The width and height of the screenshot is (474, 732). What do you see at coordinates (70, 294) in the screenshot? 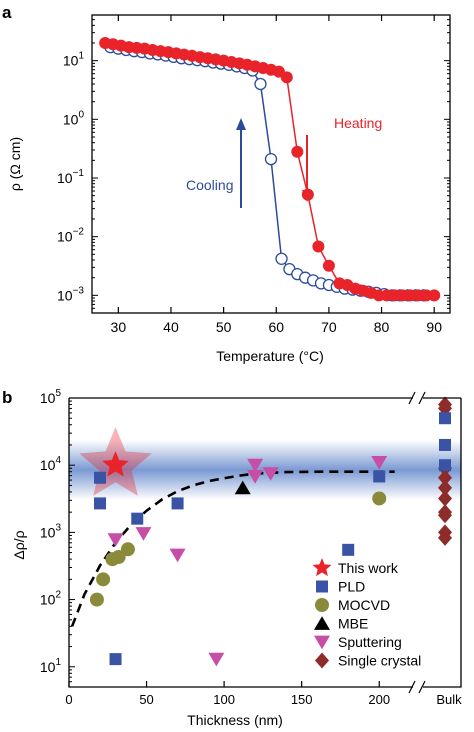
I see `a-y-tick-label: 10⁻³` at bounding box center [70, 294].